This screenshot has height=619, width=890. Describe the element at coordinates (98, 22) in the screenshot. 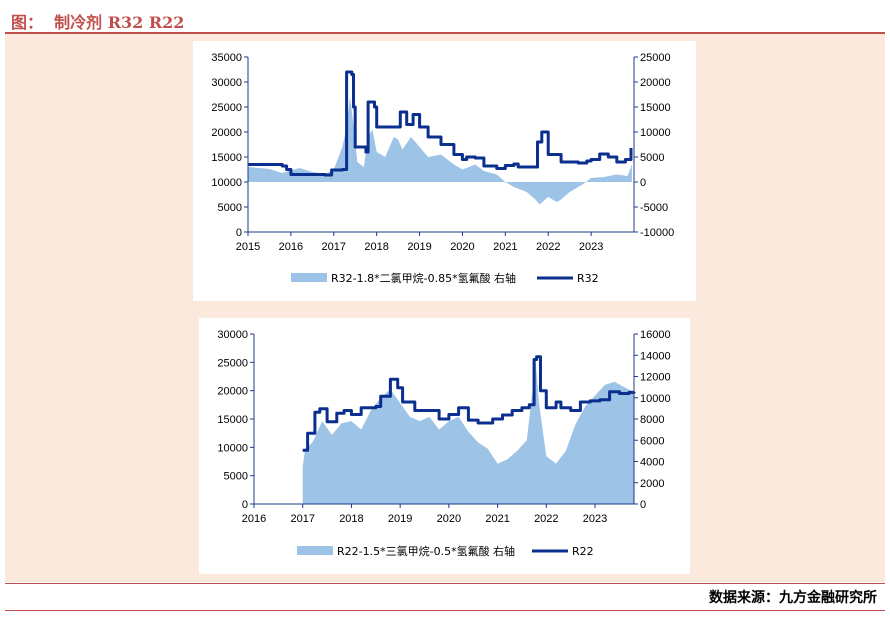

I see `figure-title: 图： 制冷剂 R32 R22` at that location.